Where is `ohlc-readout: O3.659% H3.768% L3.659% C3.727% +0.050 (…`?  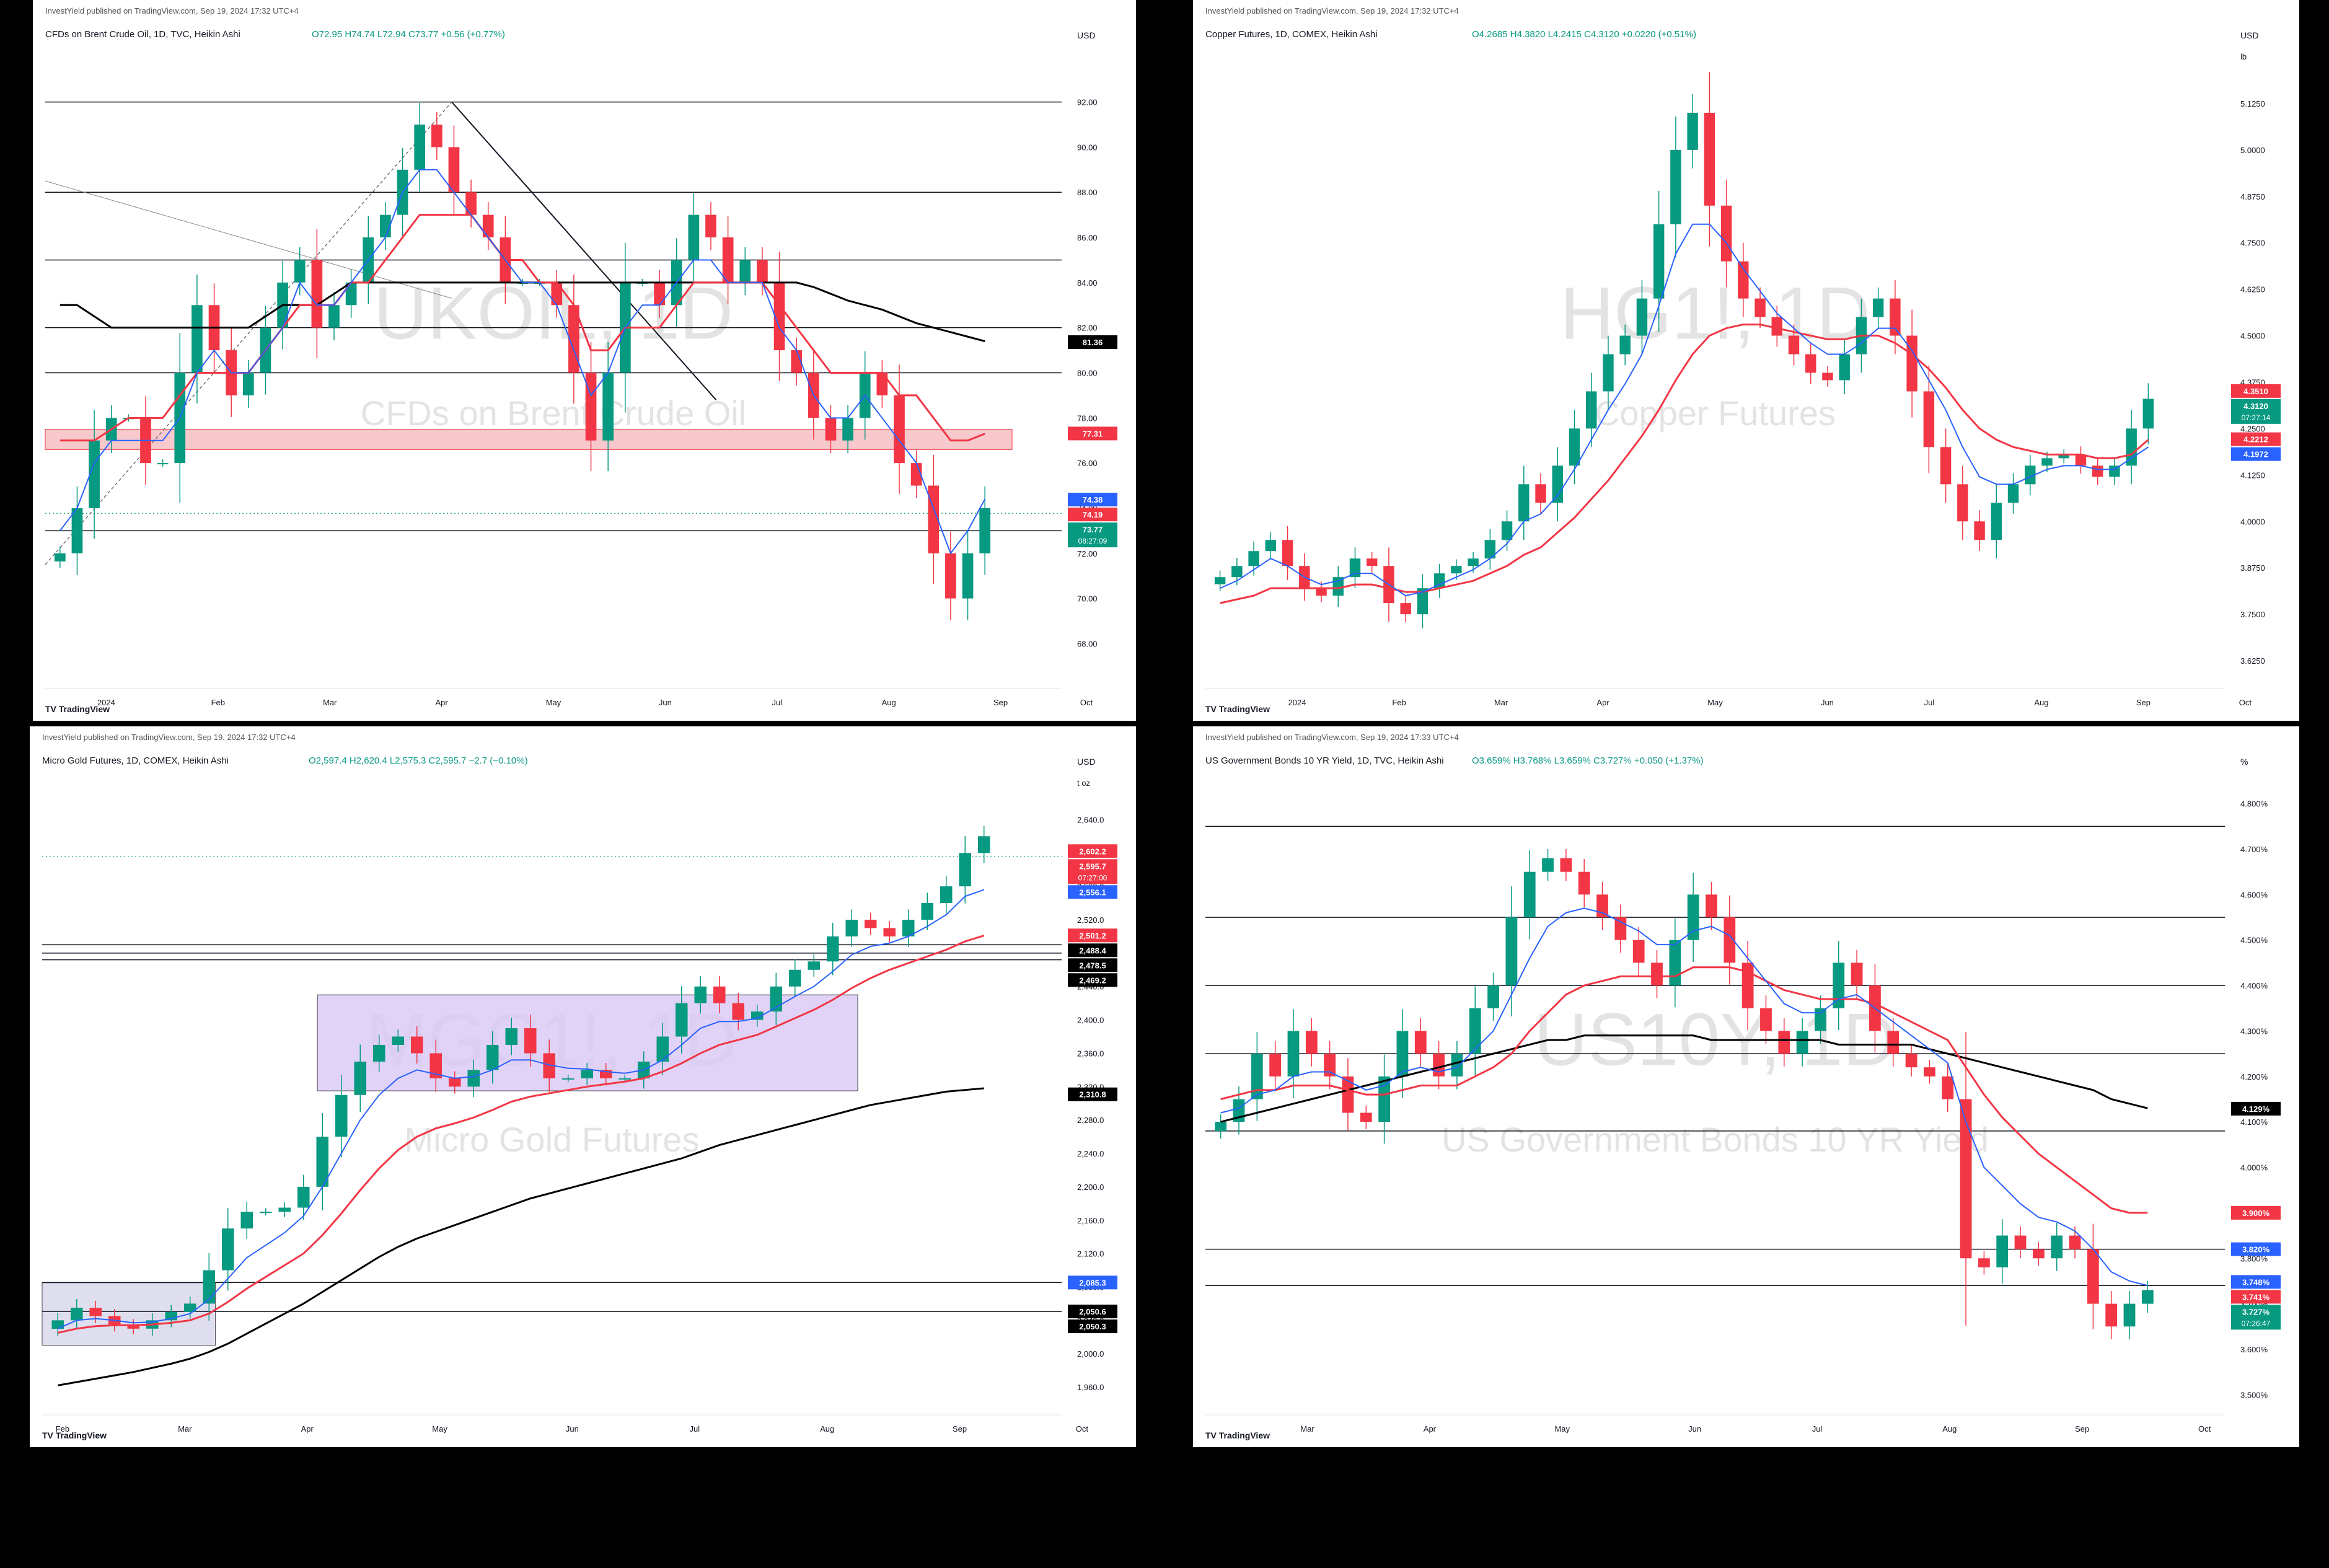 ohlc-readout: O3.659% H3.768% L3.659% C3.727% +0.050 (… is located at coordinates (1588, 760).